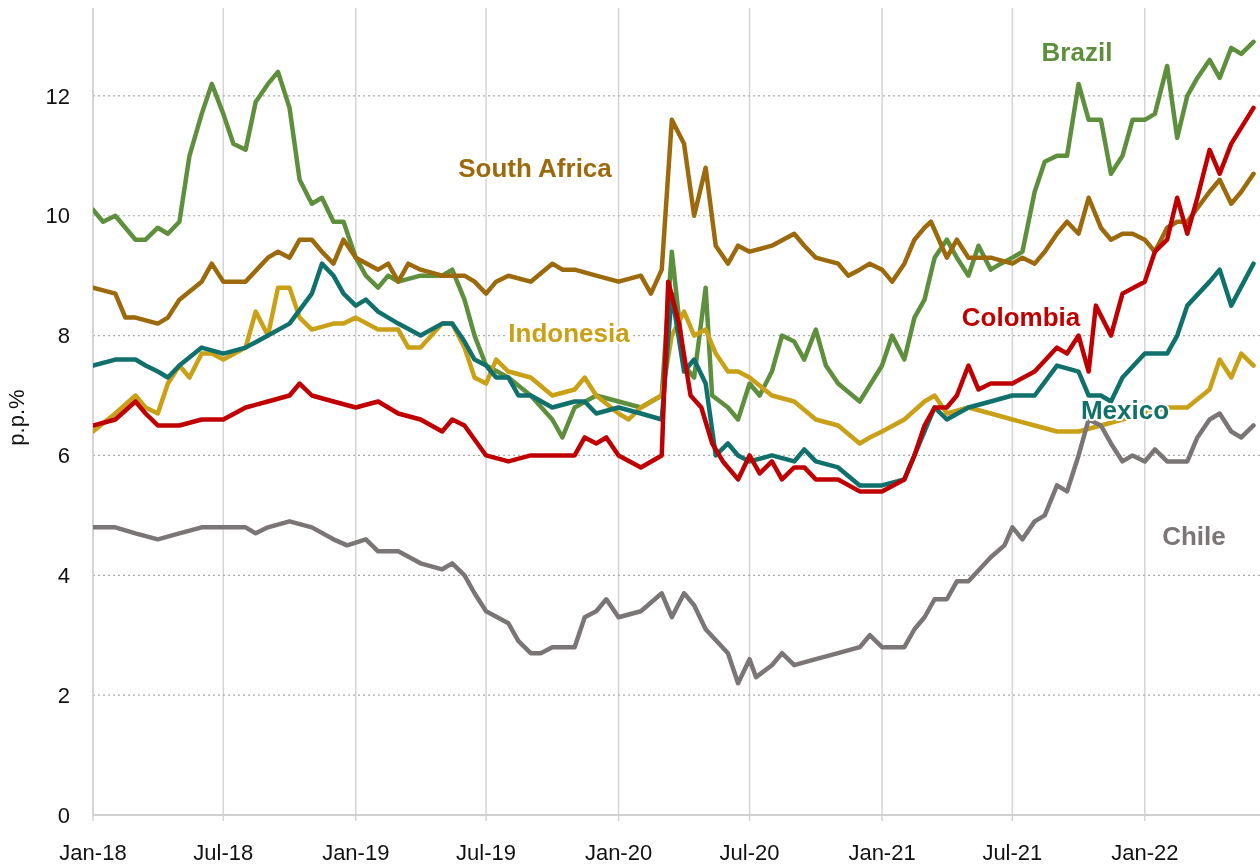  Describe the element at coordinates (1145, 852) in the screenshot. I see `x-tick-label: Jan-22` at that location.